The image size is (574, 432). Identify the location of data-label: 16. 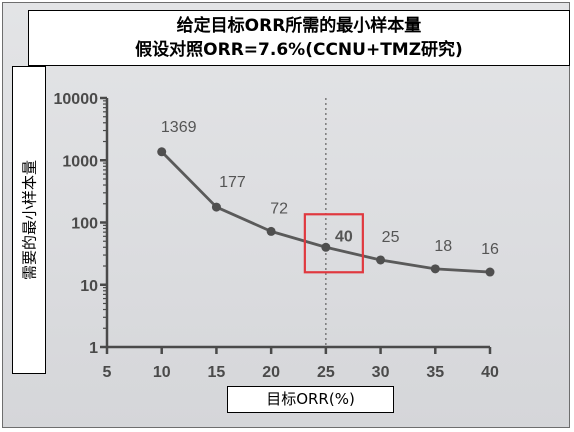
(490, 249).